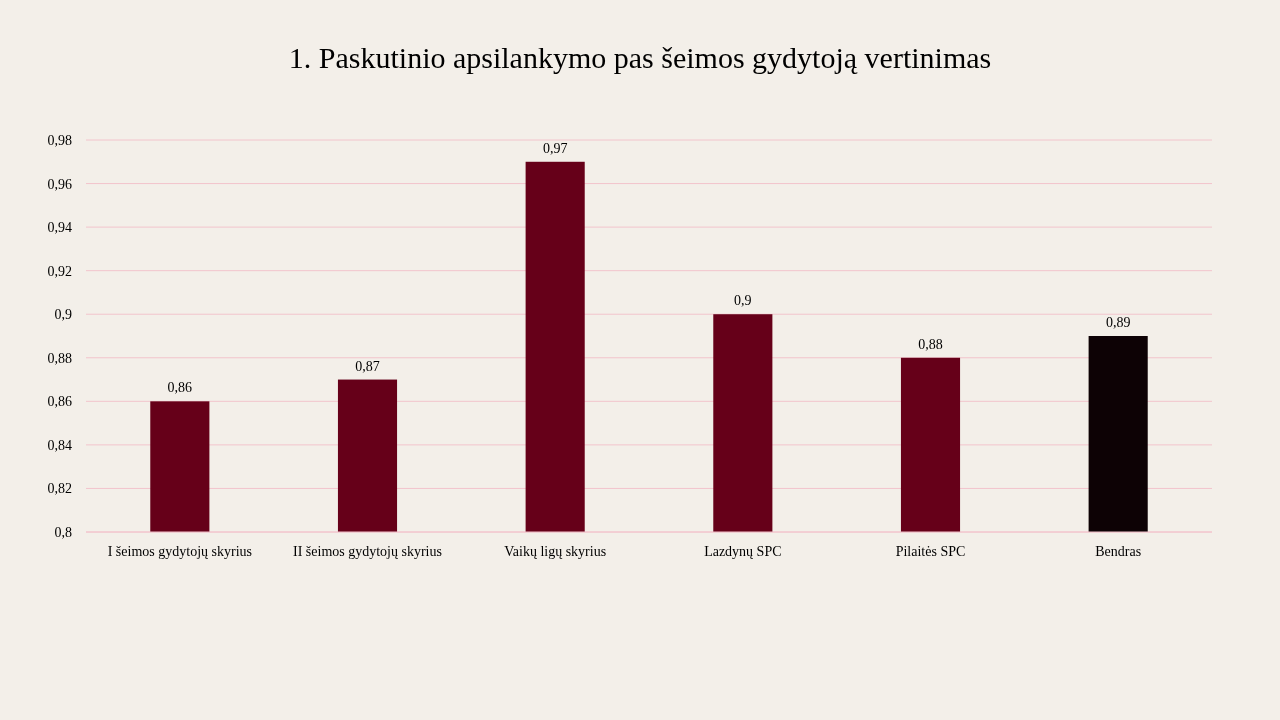  What do you see at coordinates (743, 551) in the screenshot?
I see `x-tick-label: Lazdynų SPC` at bounding box center [743, 551].